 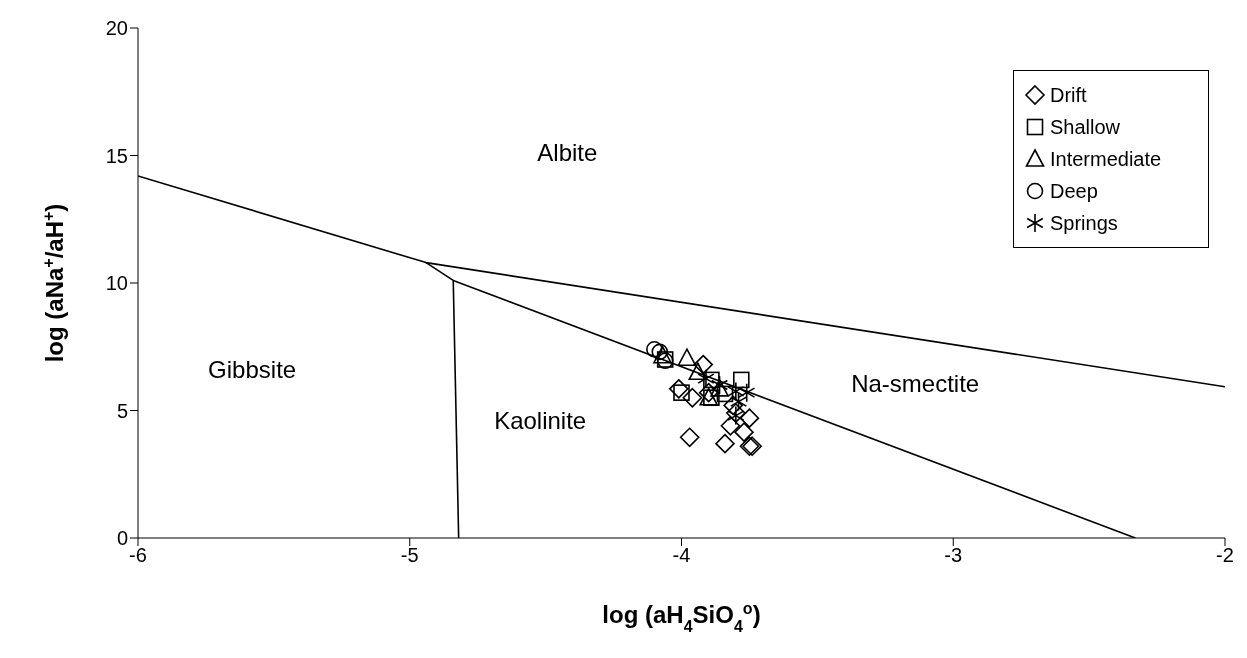 What do you see at coordinates (116, 155) in the screenshot?
I see `y-tick-label: 15` at bounding box center [116, 155].